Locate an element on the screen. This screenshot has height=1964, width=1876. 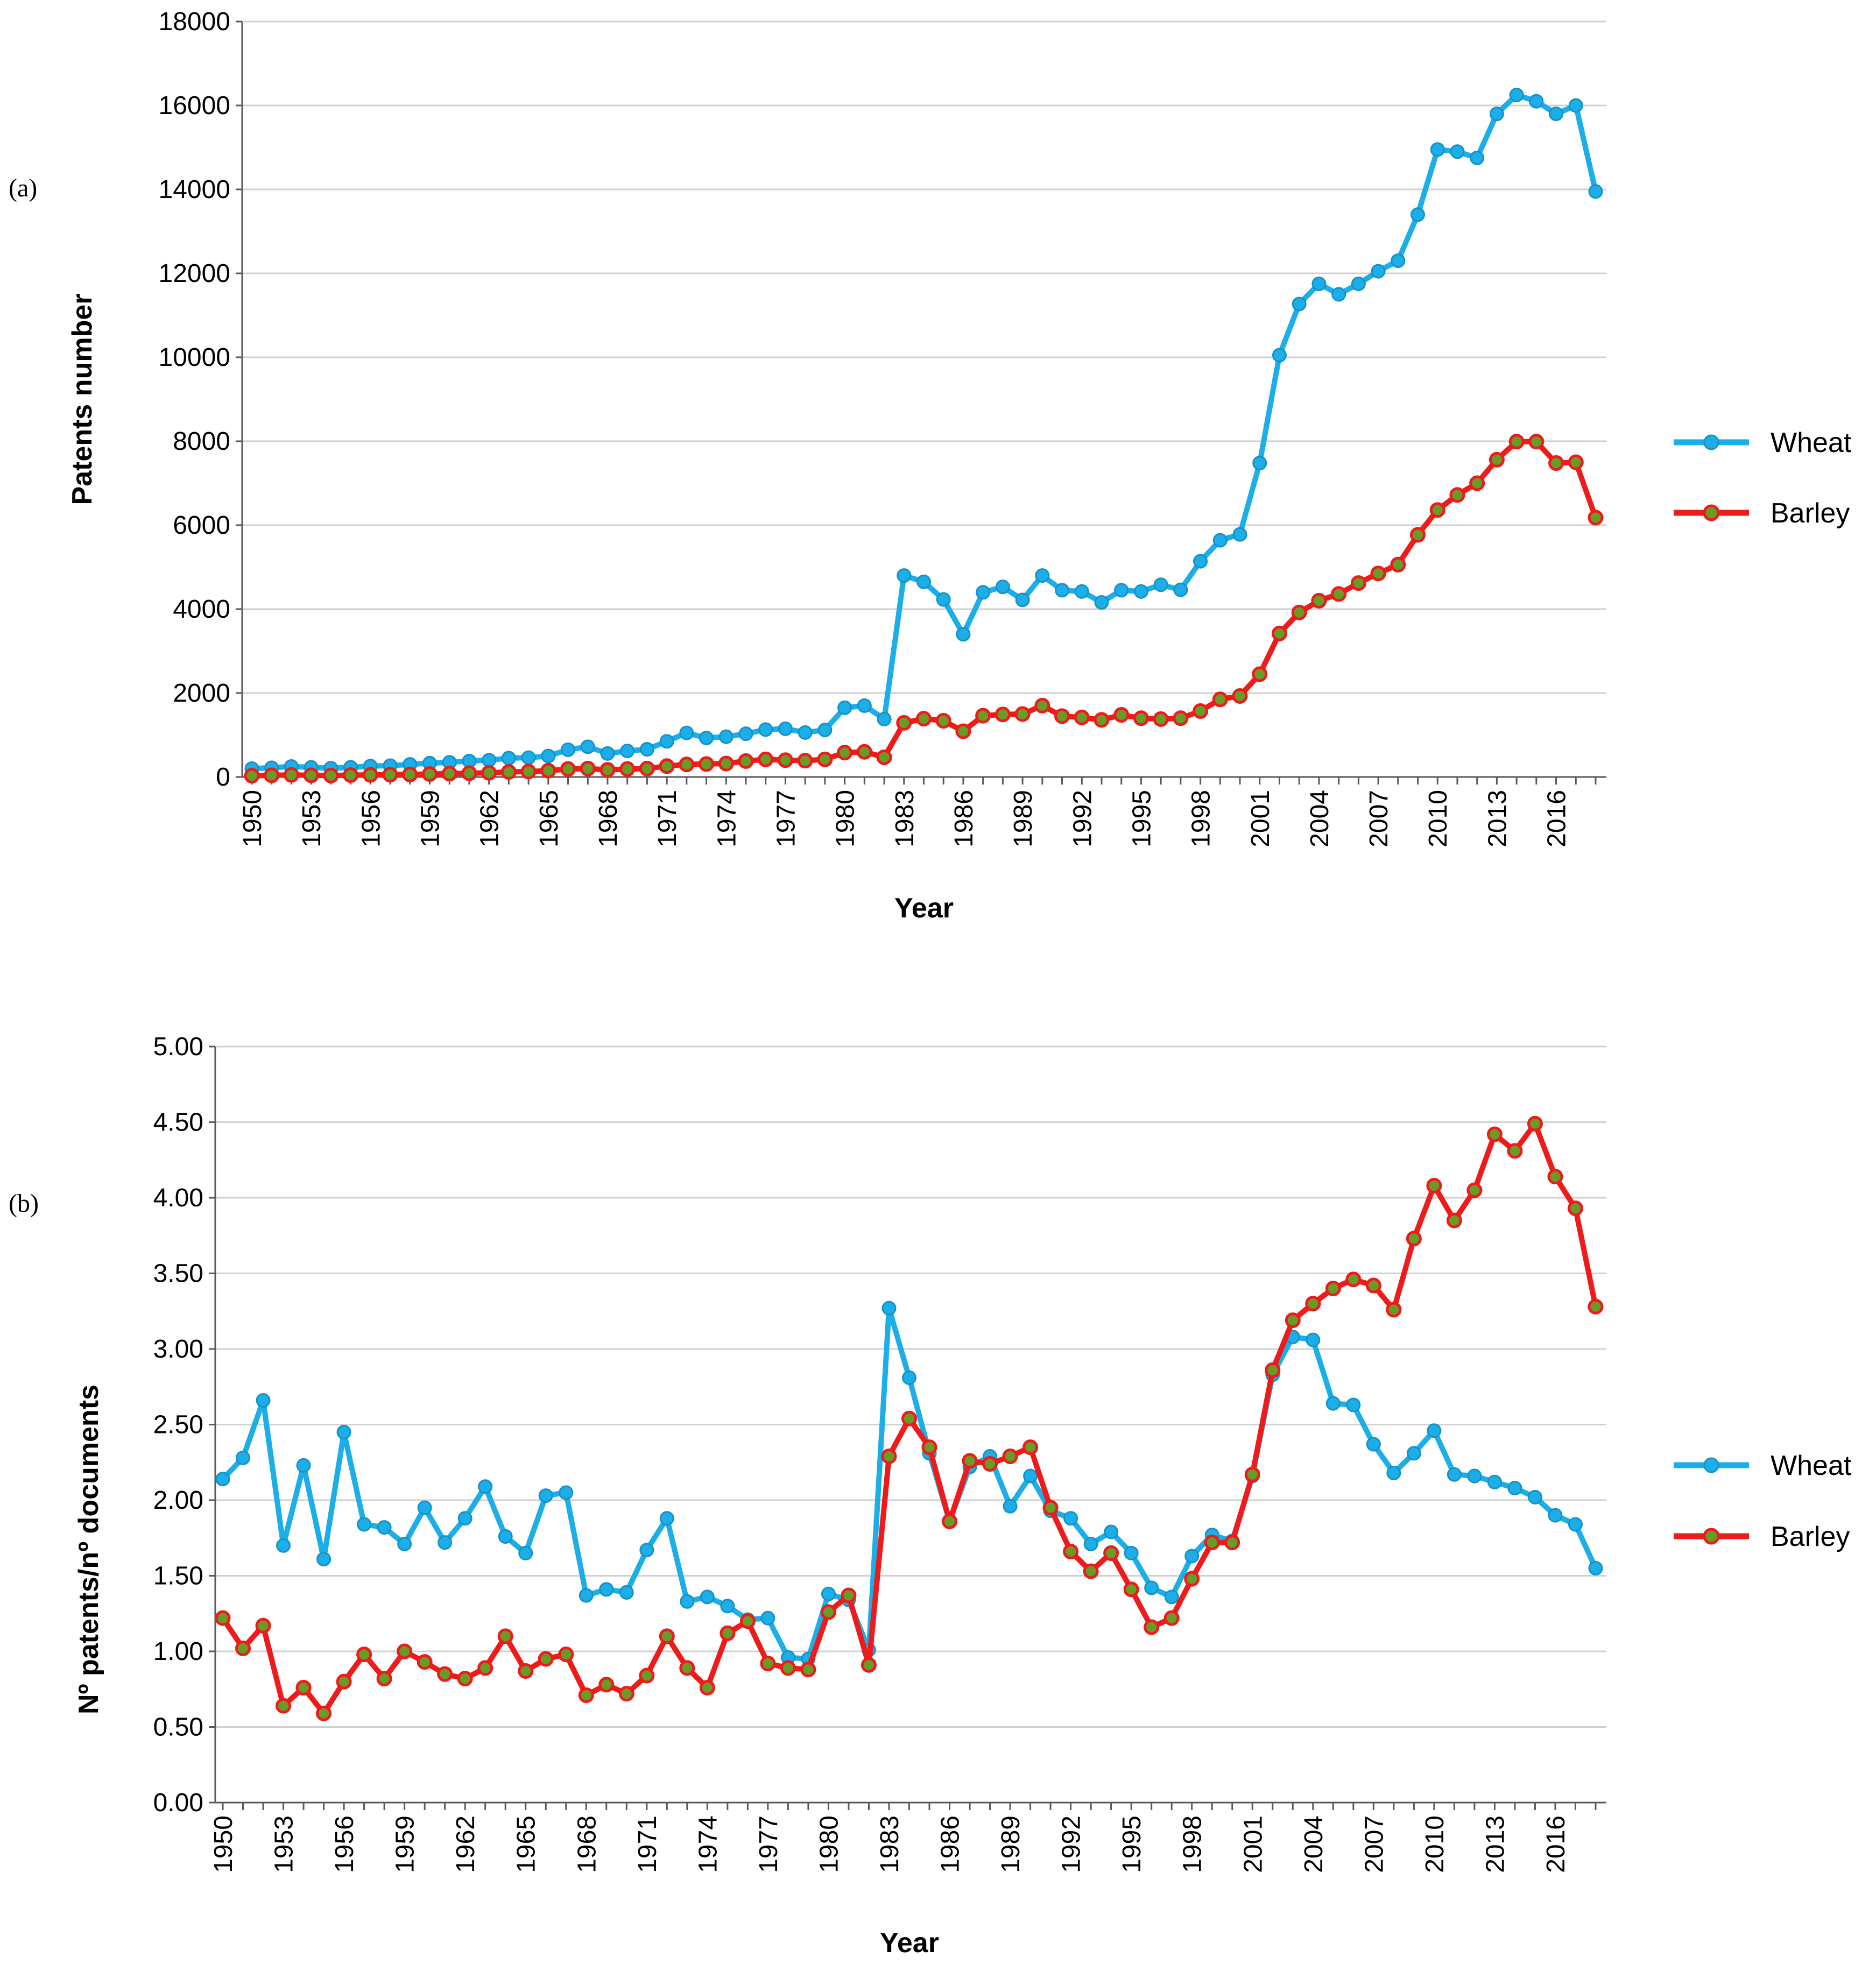
x-tick-label: 2007 is located at coordinates (1374, 1844).